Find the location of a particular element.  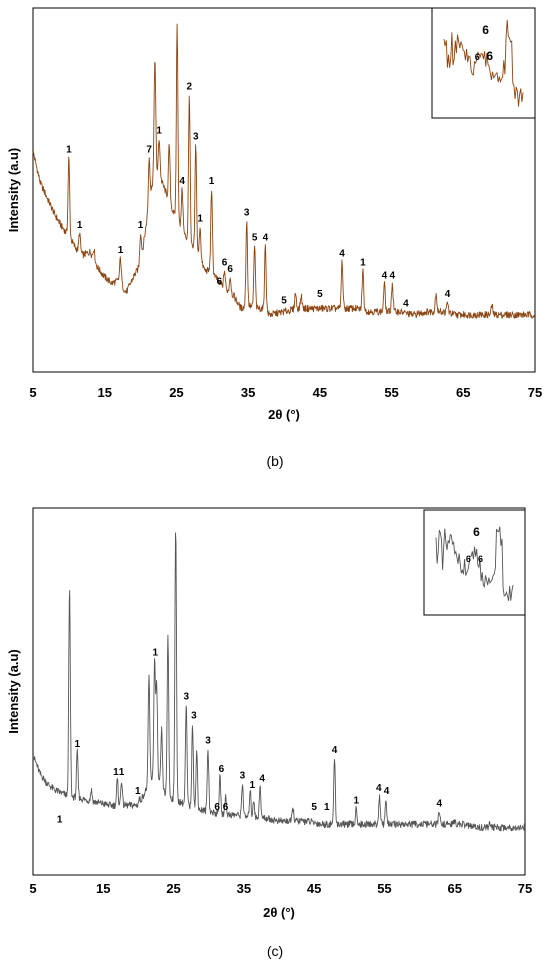

panel-caption: (b) is located at coordinates (274, 461).